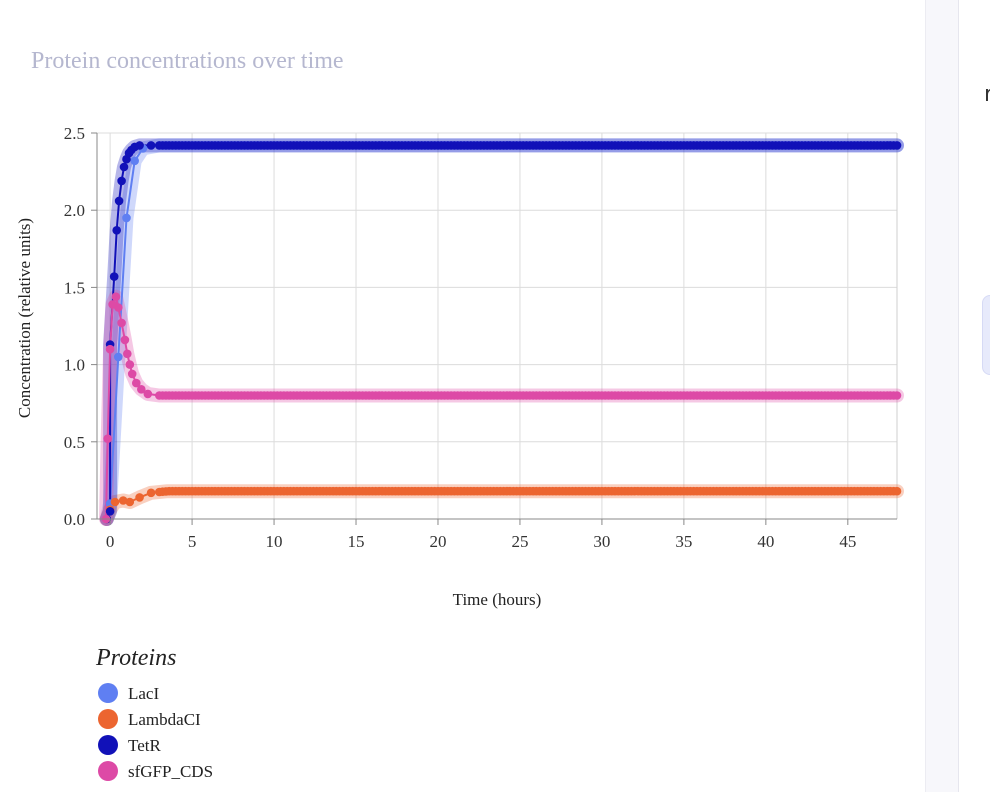 This screenshot has width=990, height=792. I want to click on legend-label-tetr: TetR, so click(144, 745).